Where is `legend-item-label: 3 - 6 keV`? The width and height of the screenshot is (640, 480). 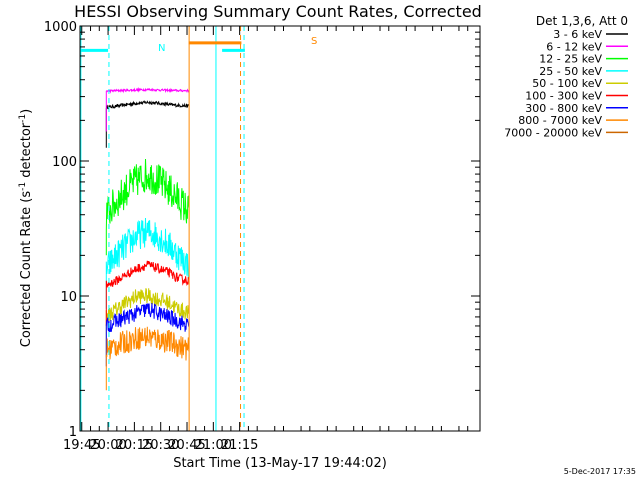
legend-item-label: 3 - 6 keV is located at coordinates (577, 34).